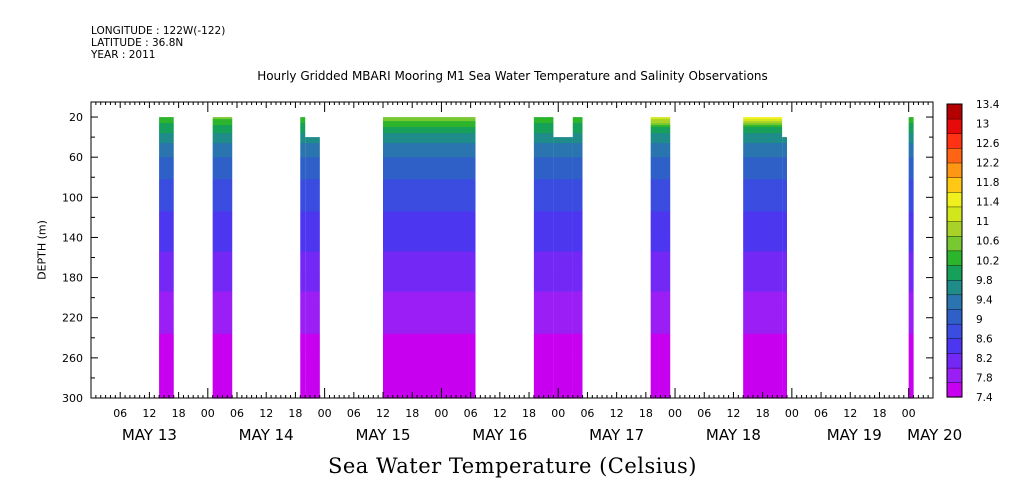 This screenshot has height=504, width=1009. What do you see at coordinates (76, 117) in the screenshot?
I see `y-tick-label: 20` at bounding box center [76, 117].